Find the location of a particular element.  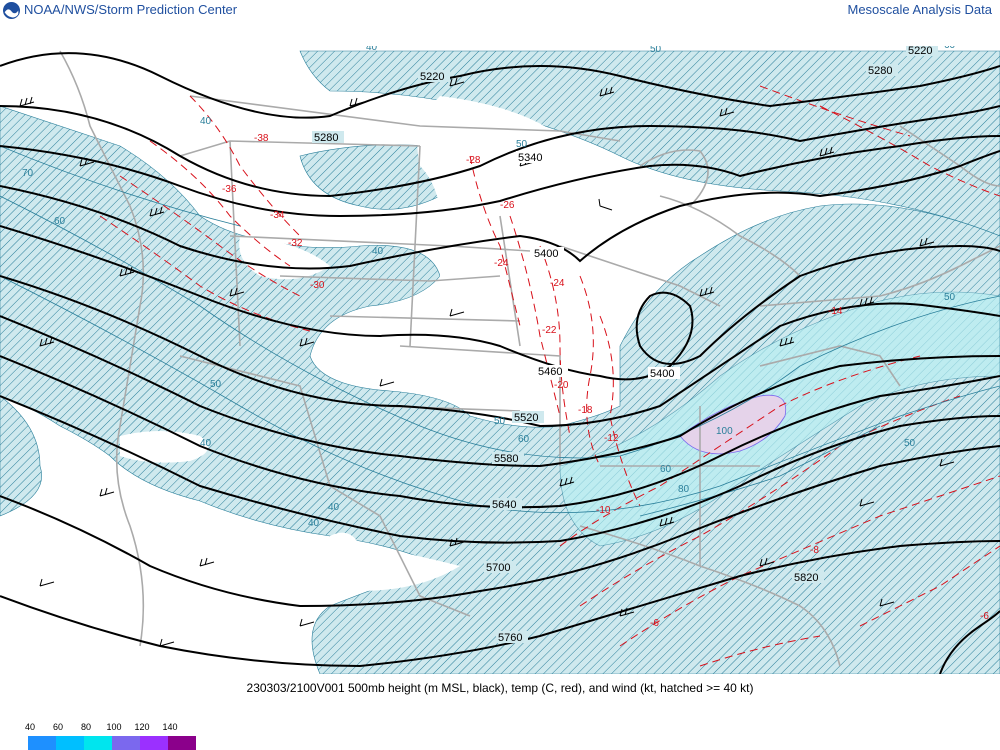

temp-label: -10 is located at coordinates (603, 510).